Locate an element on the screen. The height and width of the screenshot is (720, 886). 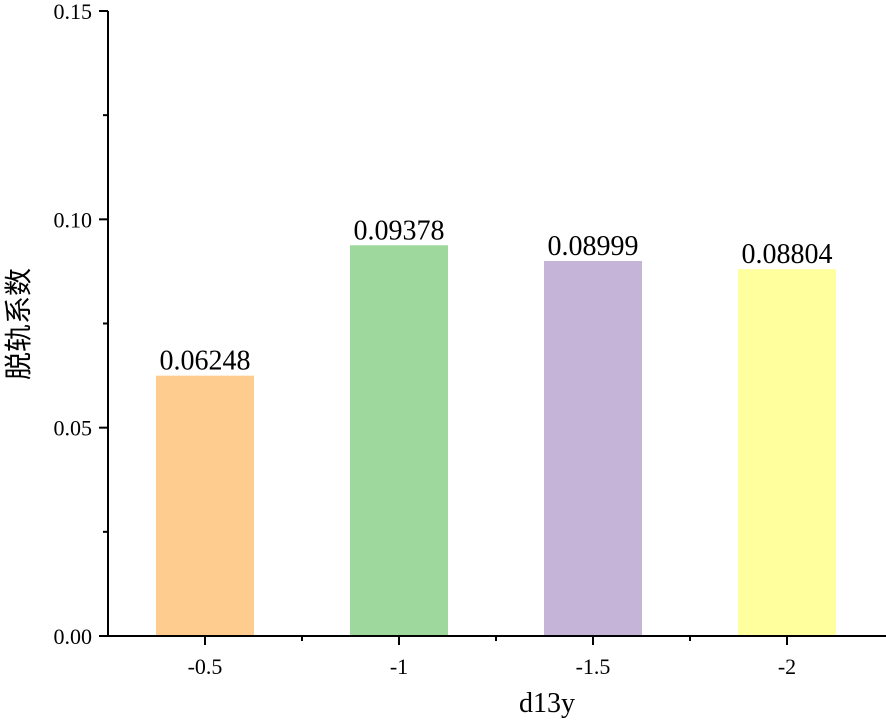
y-ticks-layer: 0.00 0.05 0.10 0.15 is located at coordinates (81, 324).